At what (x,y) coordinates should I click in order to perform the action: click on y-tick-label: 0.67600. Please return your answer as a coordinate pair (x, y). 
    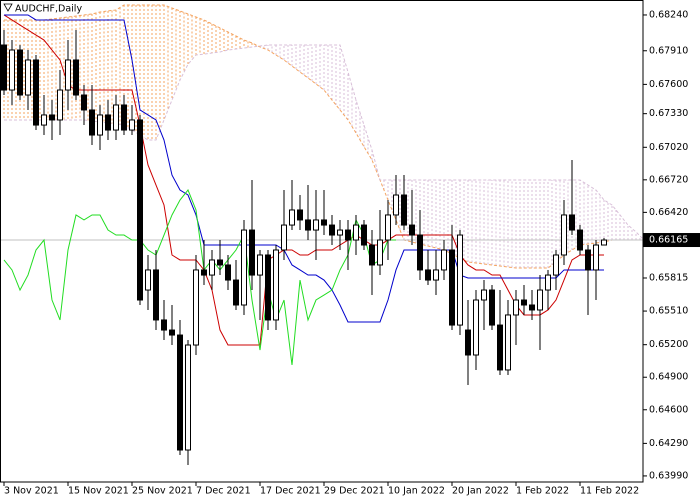
    Looking at the image, I should click on (668, 84).